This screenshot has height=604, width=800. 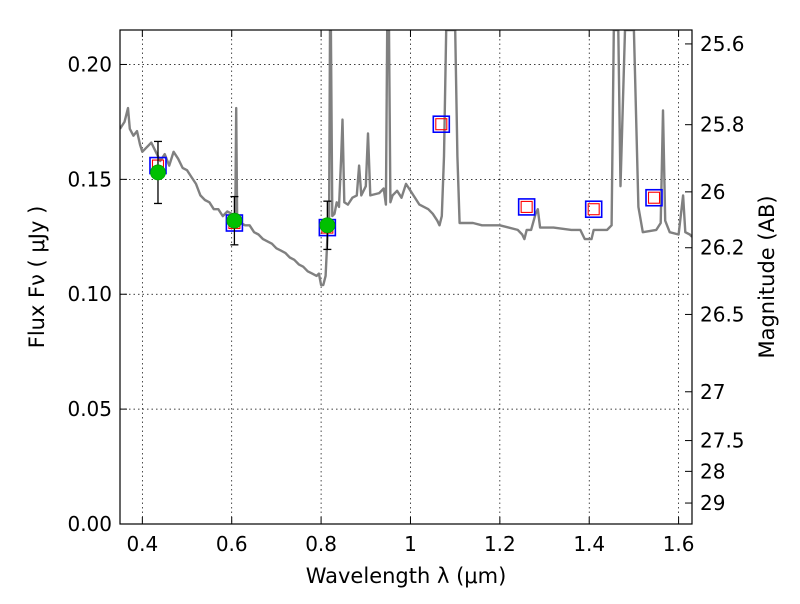 I want to click on x-tick-label: 1.6, so click(x=679, y=544).